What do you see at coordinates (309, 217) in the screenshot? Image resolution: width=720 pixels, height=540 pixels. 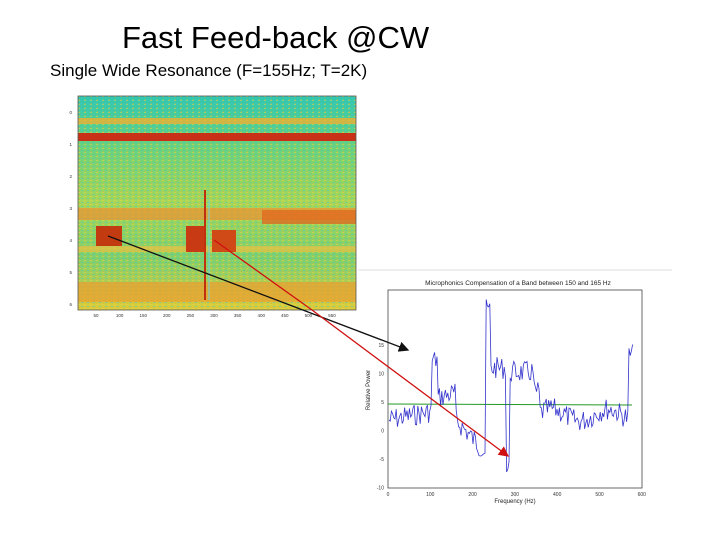 I see `resonance-band-right` at bounding box center [309, 217].